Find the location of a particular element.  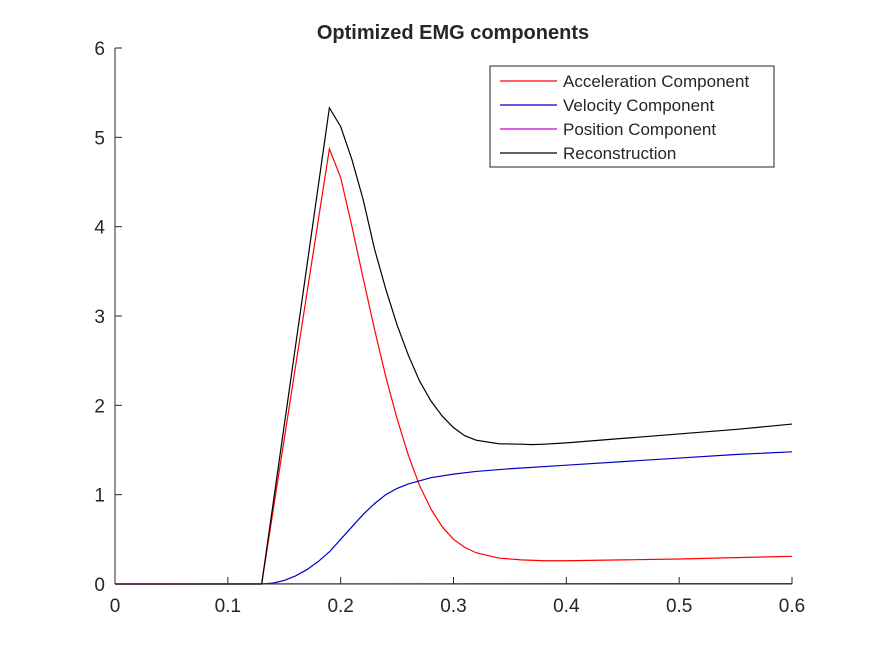

x-tick-label: 0.6 is located at coordinates (792, 606).